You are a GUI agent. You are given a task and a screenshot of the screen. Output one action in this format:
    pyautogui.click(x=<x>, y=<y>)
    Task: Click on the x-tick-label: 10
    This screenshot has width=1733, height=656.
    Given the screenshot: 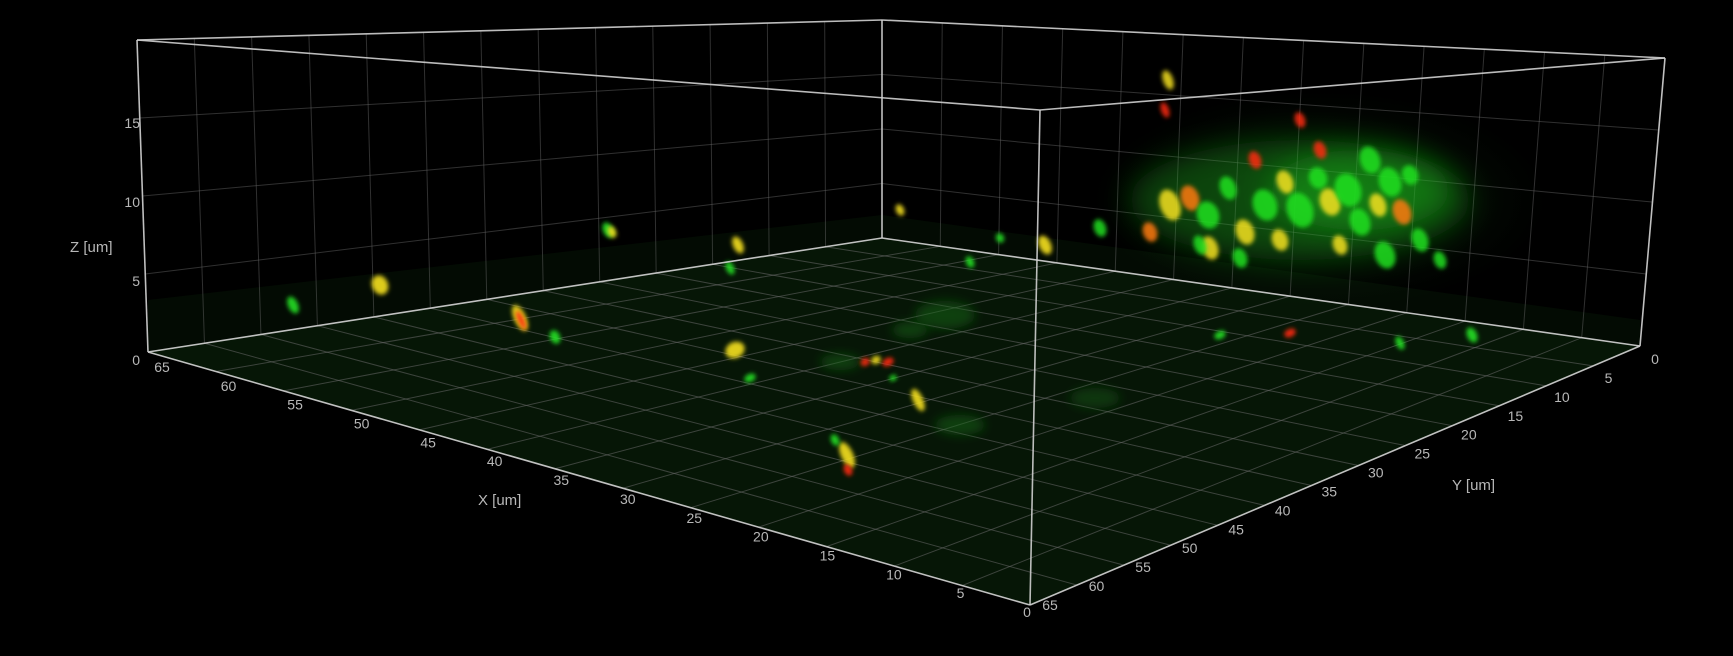 What is the action you would take?
    pyautogui.click(x=894, y=574)
    